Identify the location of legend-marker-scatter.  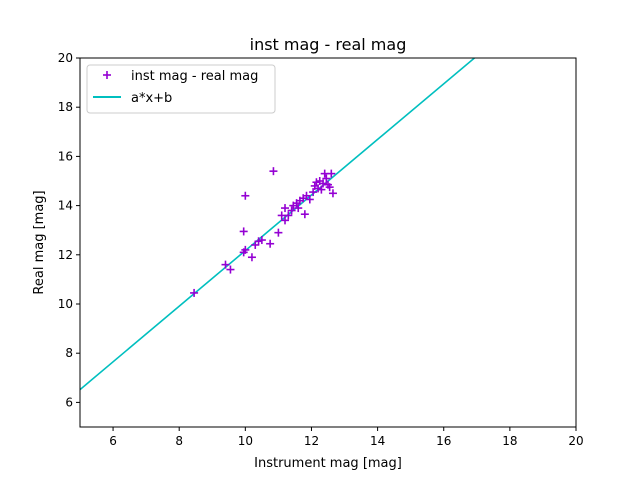
(107, 75).